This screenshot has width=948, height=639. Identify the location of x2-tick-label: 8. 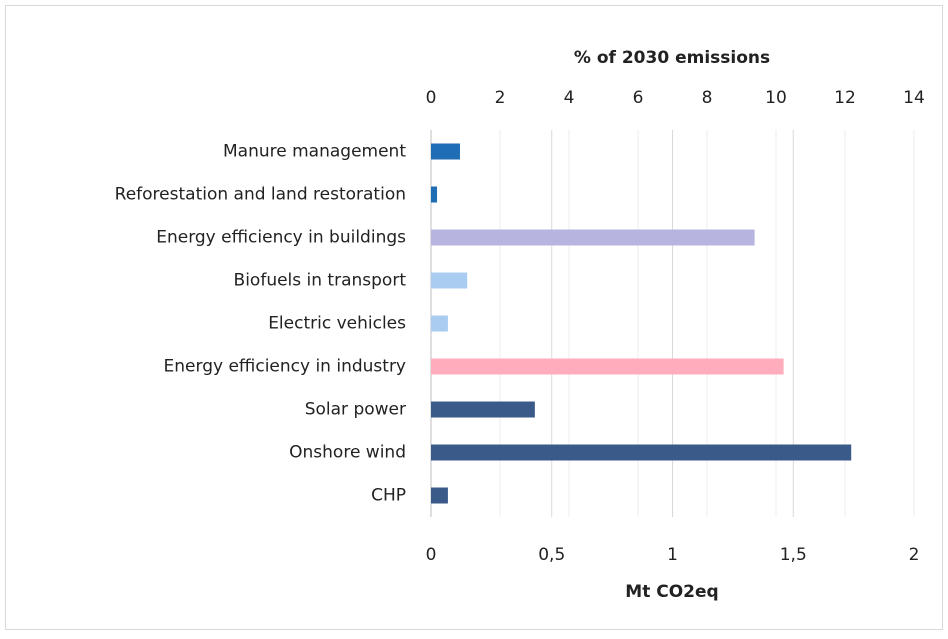
(707, 98).